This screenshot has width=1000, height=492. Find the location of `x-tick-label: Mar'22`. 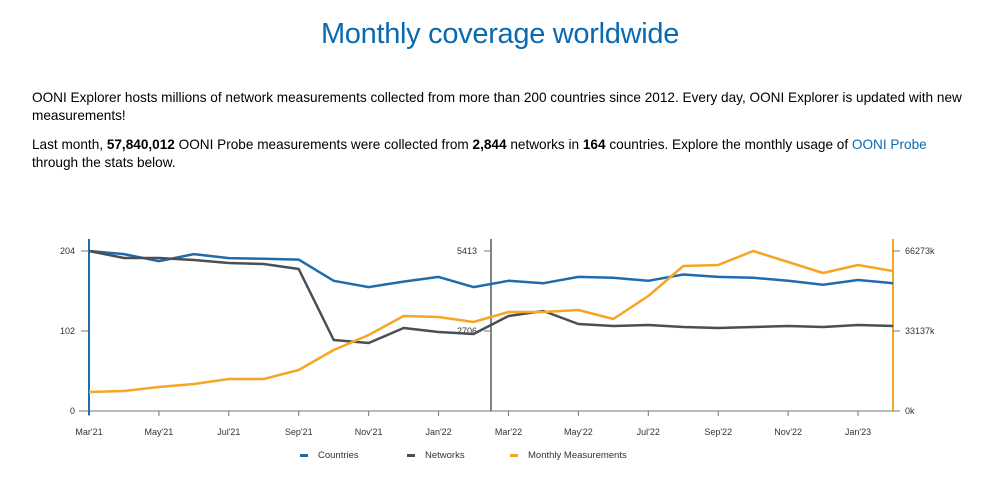

x-tick-label: Mar'22 is located at coordinates (508, 432).